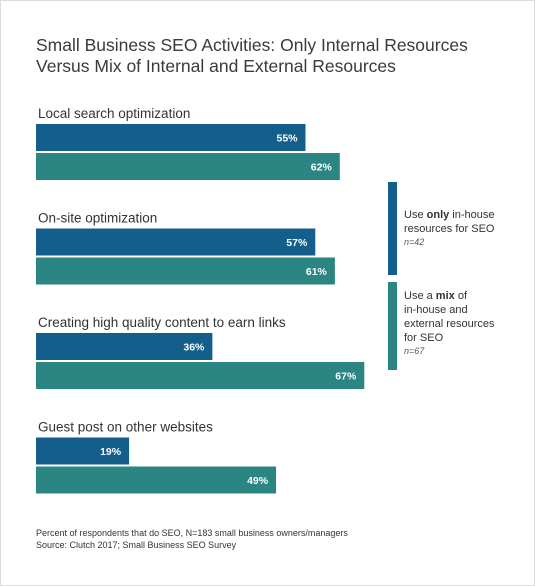 The image size is (535, 586). I want to click on legend-text-bold: only, so click(438, 215).